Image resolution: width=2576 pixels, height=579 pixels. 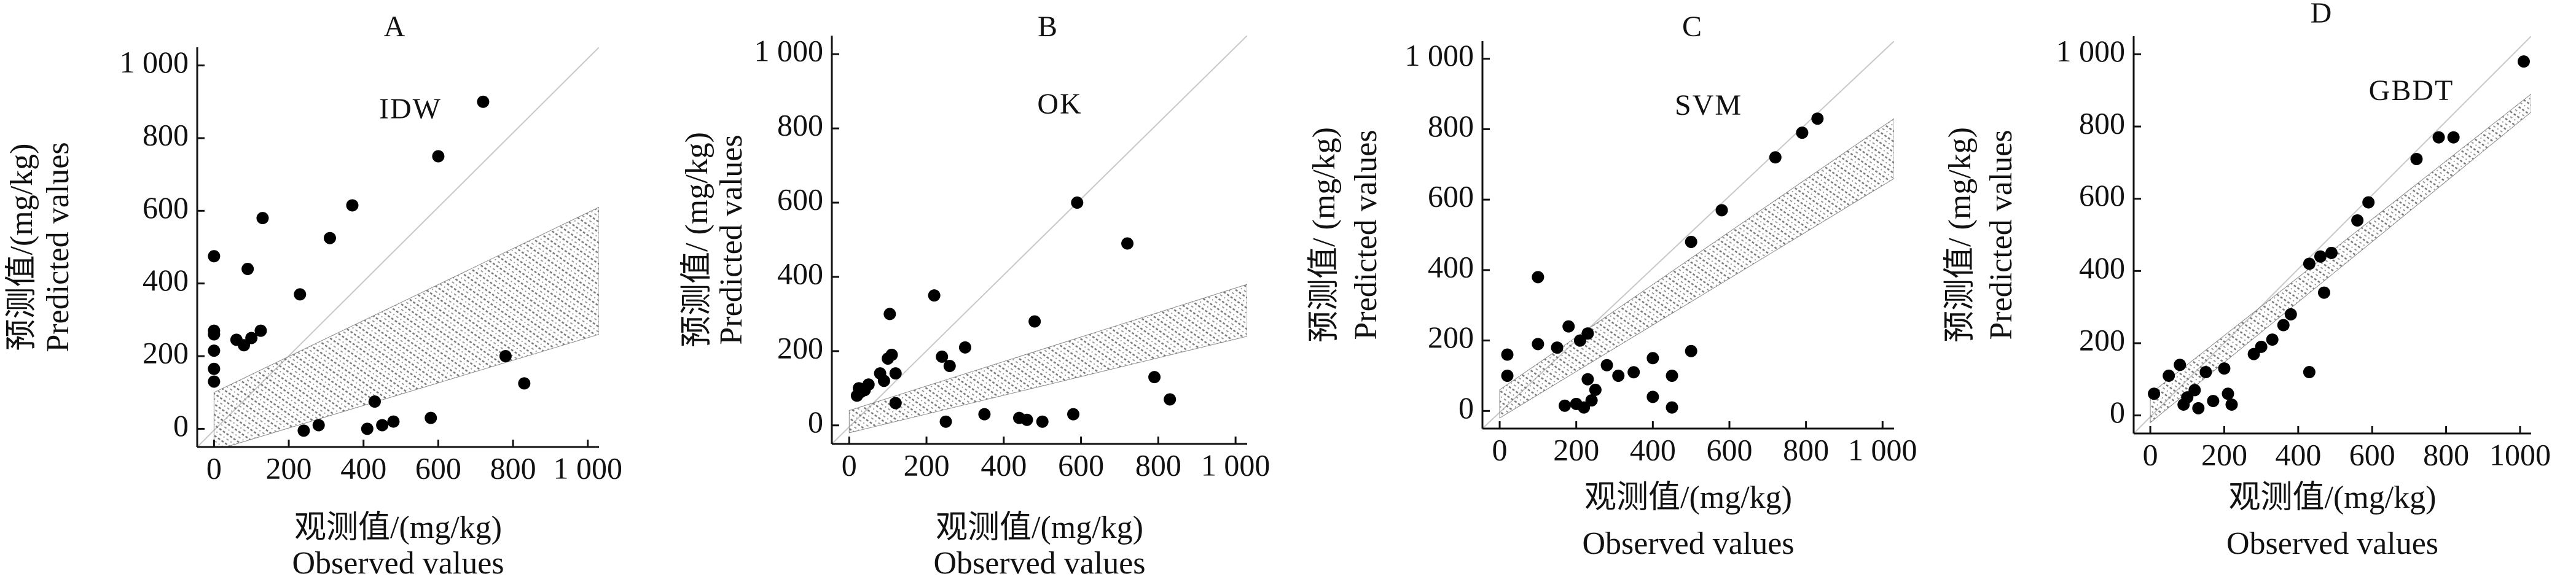 I want to click on x-tick-label: 400, so click(x=1653, y=450).